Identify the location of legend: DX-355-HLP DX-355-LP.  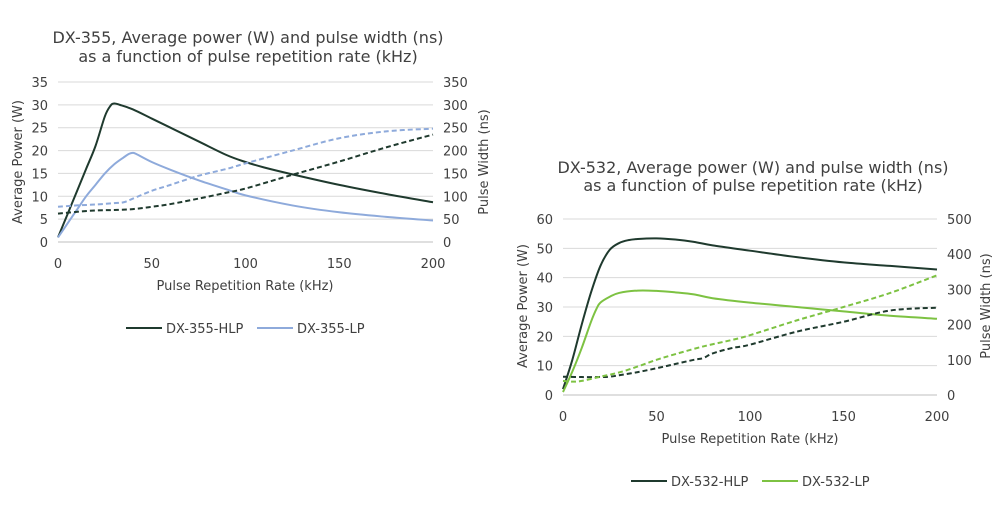
(245, 329).